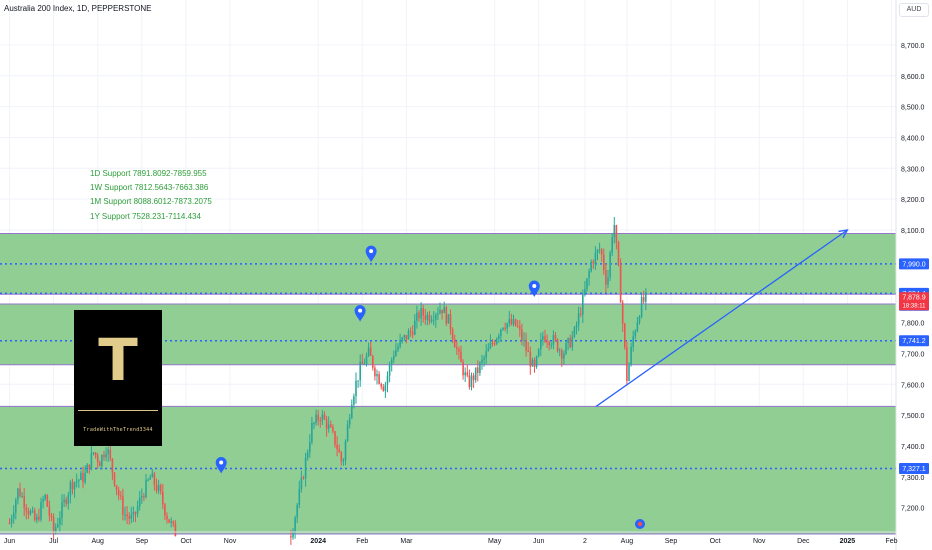 Image resolution: width=932 pixels, height=550 pixels. Describe the element at coordinates (151, 201) in the screenshot. I see `support-label-1m: 1M Support 8088.6012-7873.2075` at that location.